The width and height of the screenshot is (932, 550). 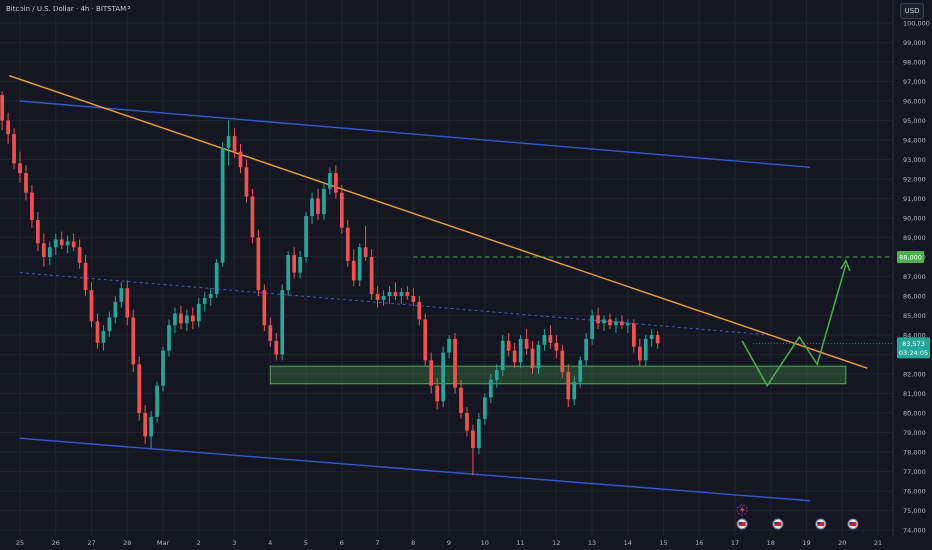 What do you see at coordinates (771, 543) in the screenshot?
I see `x-tick-label: 18` at bounding box center [771, 543].